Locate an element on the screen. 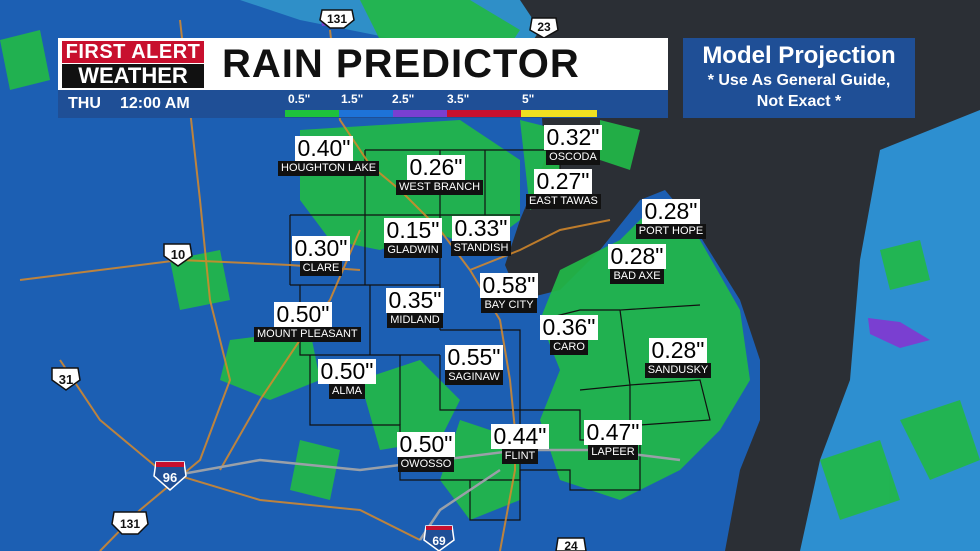 The width and height of the screenshot is (980, 551). city-name: ALMA is located at coordinates (347, 391).